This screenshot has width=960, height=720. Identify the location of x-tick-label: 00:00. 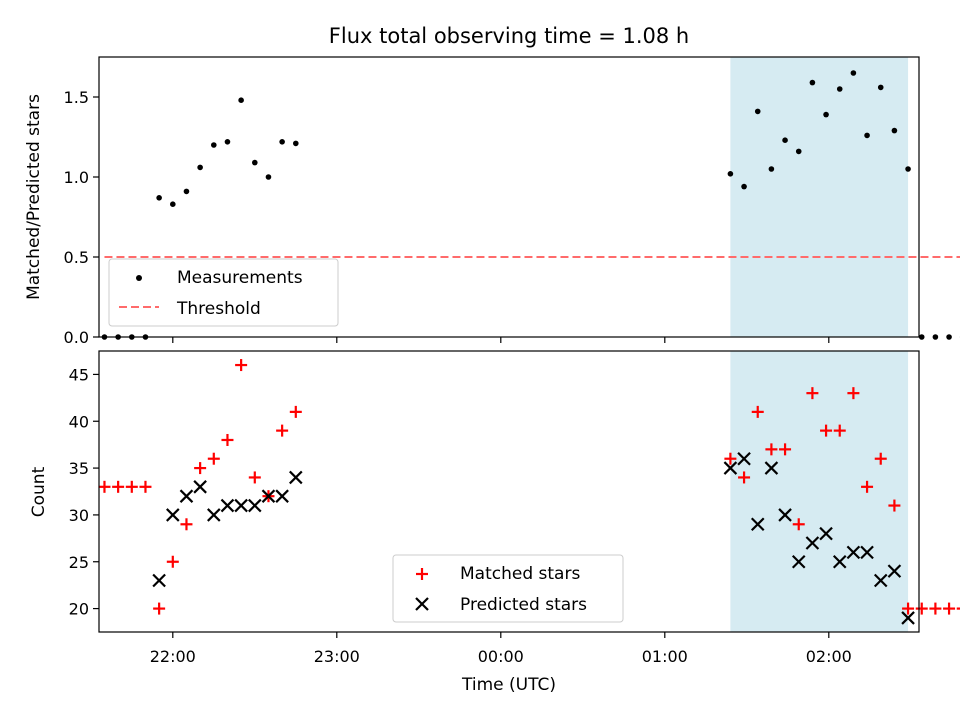
(501, 656).